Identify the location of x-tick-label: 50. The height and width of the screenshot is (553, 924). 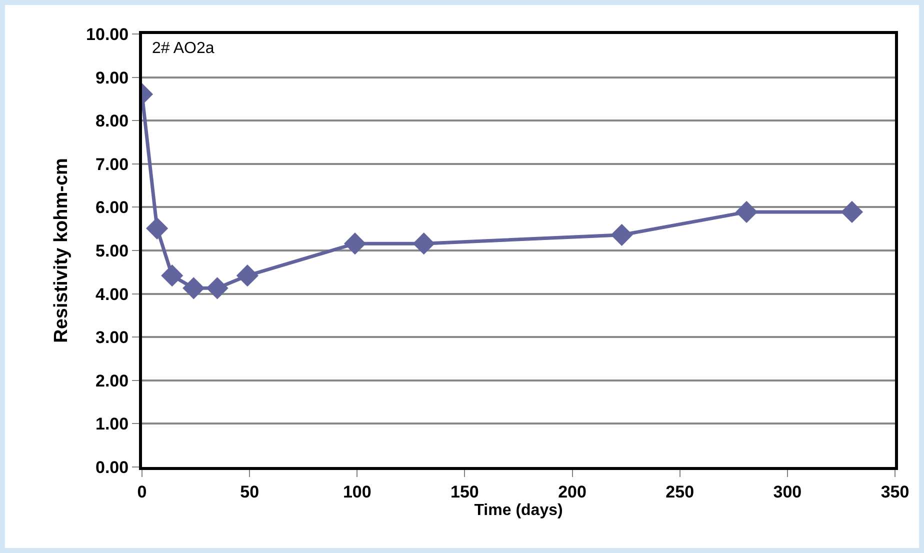
(250, 492).